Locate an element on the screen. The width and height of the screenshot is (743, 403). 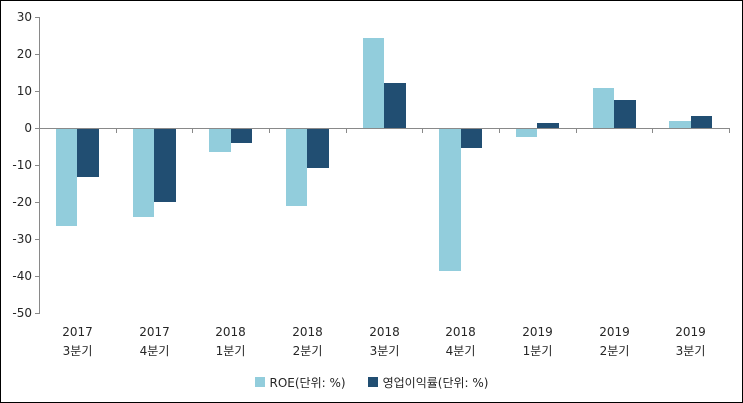
legend-item-roe: ROE(단위: %) is located at coordinates (300, 382).